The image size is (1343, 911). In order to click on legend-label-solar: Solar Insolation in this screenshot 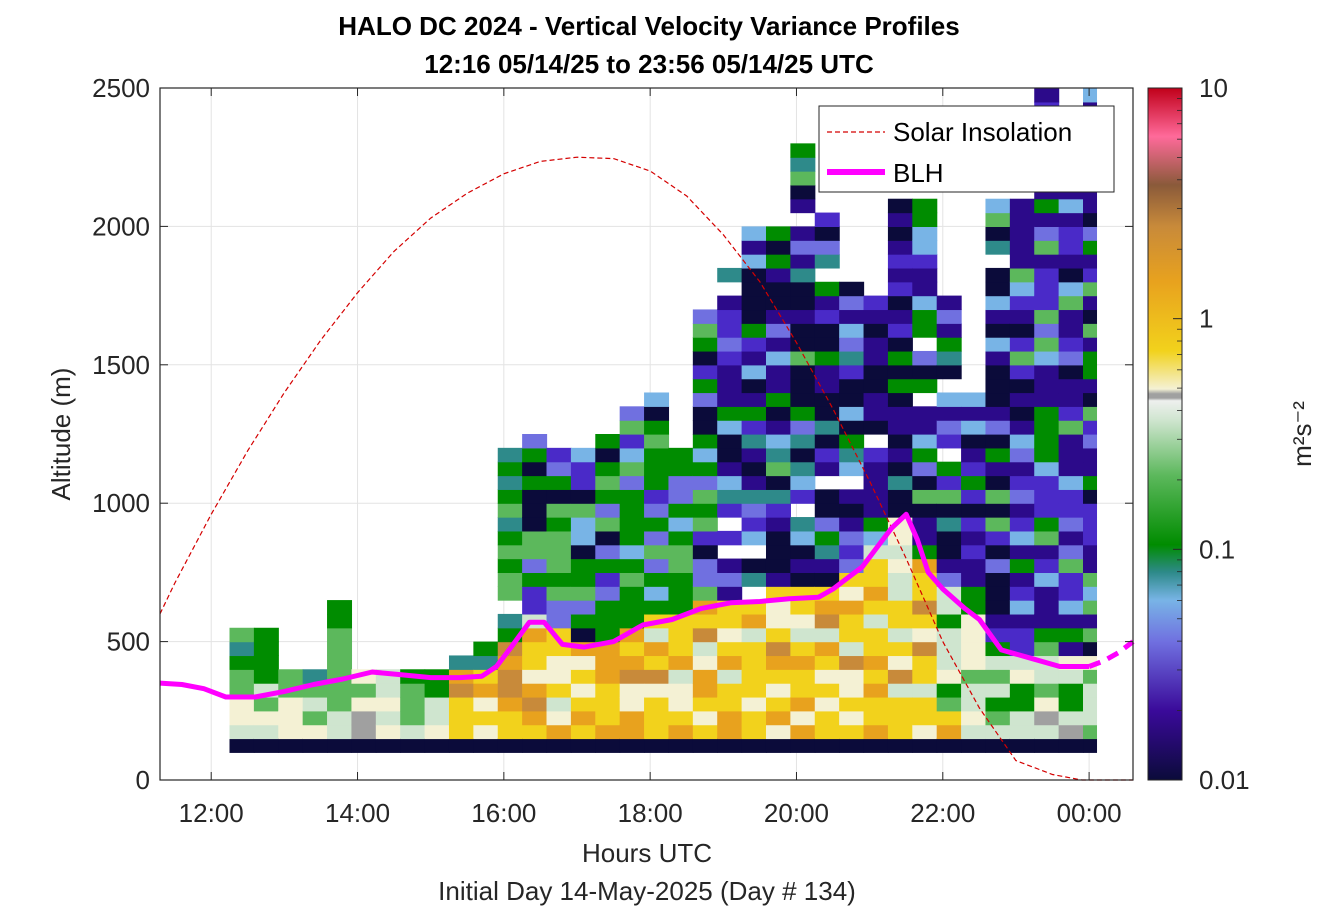, I will do `click(982, 132)`.